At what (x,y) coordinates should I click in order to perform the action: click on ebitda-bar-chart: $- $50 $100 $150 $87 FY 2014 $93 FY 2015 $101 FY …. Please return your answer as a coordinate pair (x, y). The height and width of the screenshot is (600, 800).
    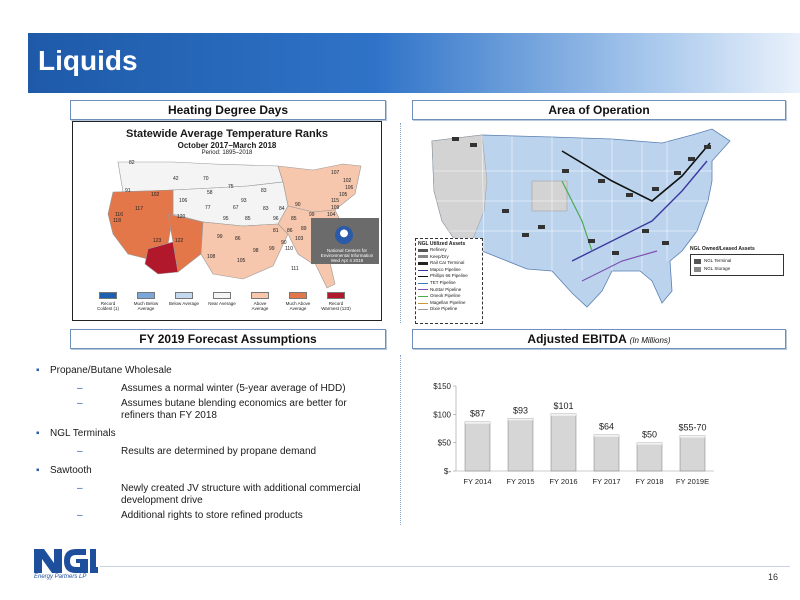
    Looking at the image, I should click on (573, 434).